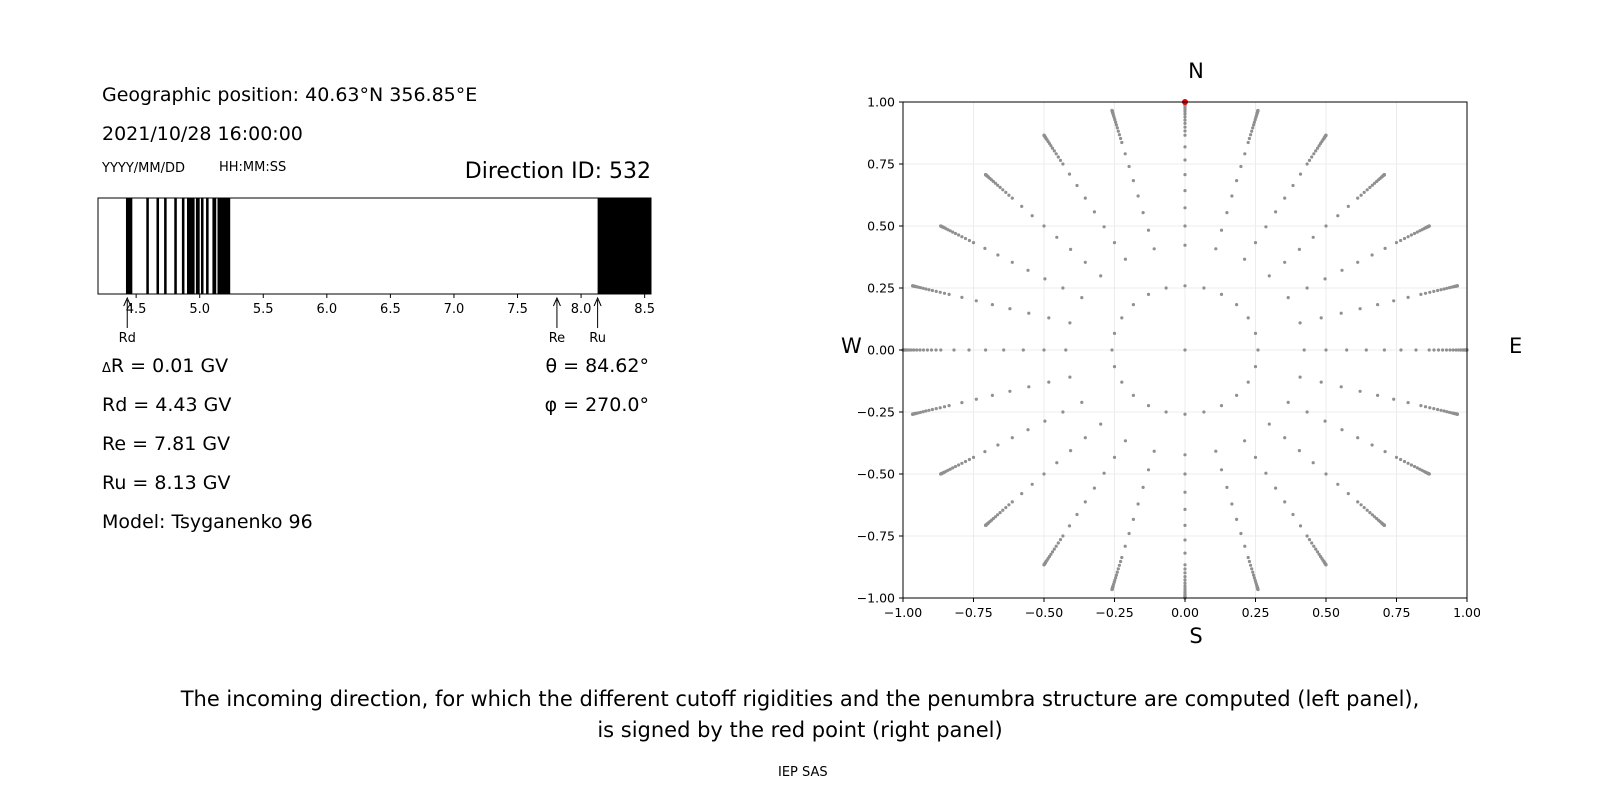  What do you see at coordinates (199, 309) in the screenshot?
I see `bar-tick-label: 5.0` at bounding box center [199, 309].